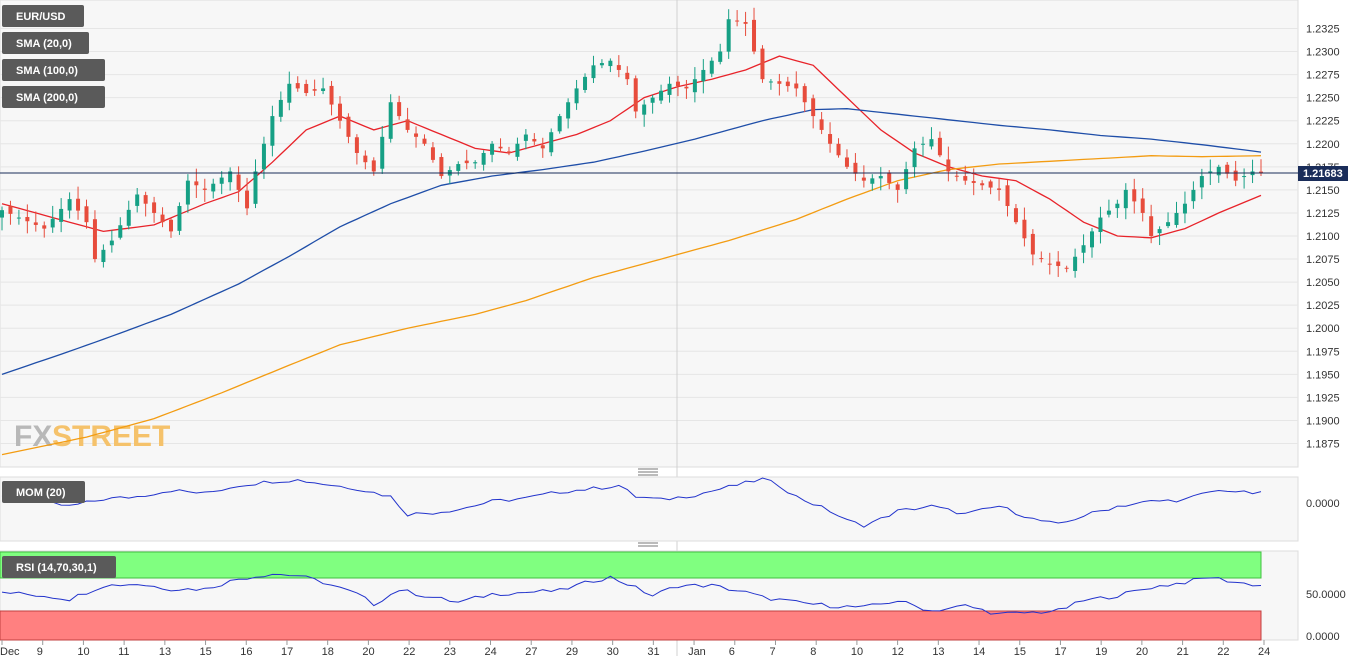 The width and height of the screenshot is (1368, 664). What do you see at coordinates (43, 492) in the screenshot?
I see `tag-mom: MOM (20)` at bounding box center [43, 492].